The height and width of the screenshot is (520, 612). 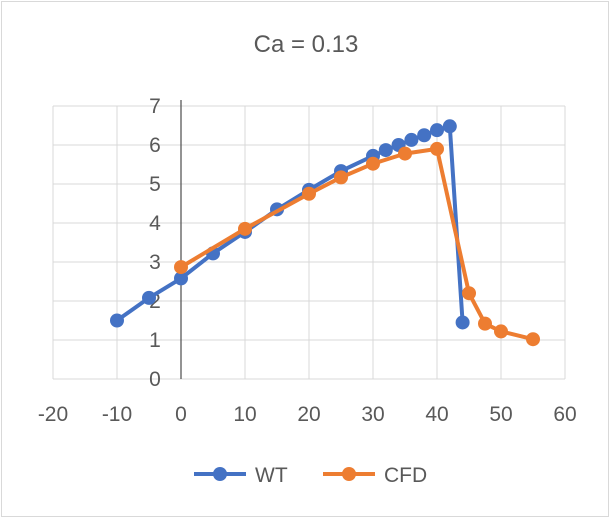 I want to click on x-tick-label: 20, so click(x=308, y=414).